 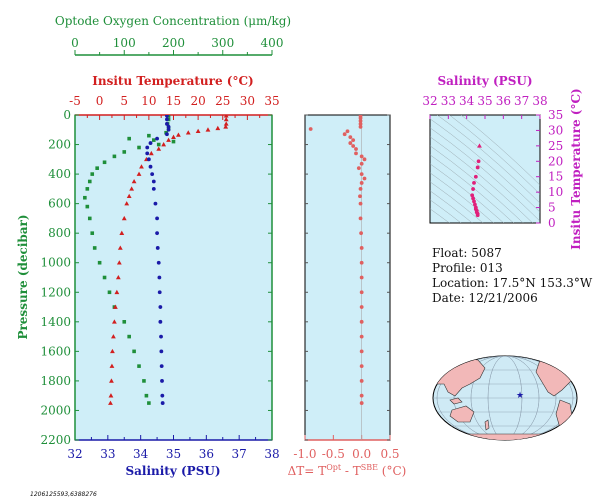 I want to click on world-map: ★, so click(x=505, y=398).